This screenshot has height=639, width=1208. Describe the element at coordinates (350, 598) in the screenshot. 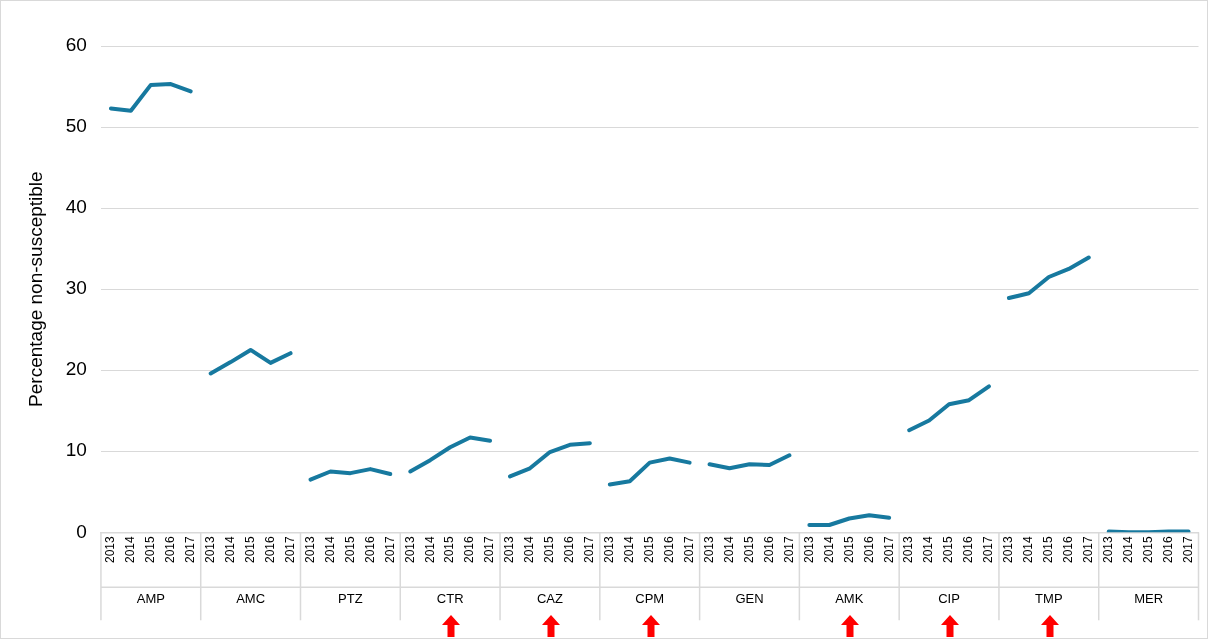

I see `text: PTZ` at that location.